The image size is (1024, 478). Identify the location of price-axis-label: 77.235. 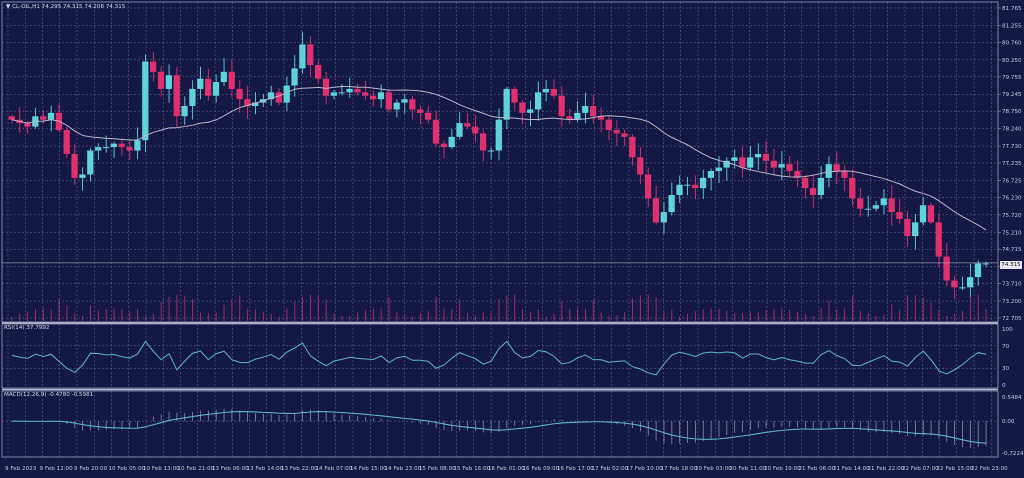
(1012, 164).